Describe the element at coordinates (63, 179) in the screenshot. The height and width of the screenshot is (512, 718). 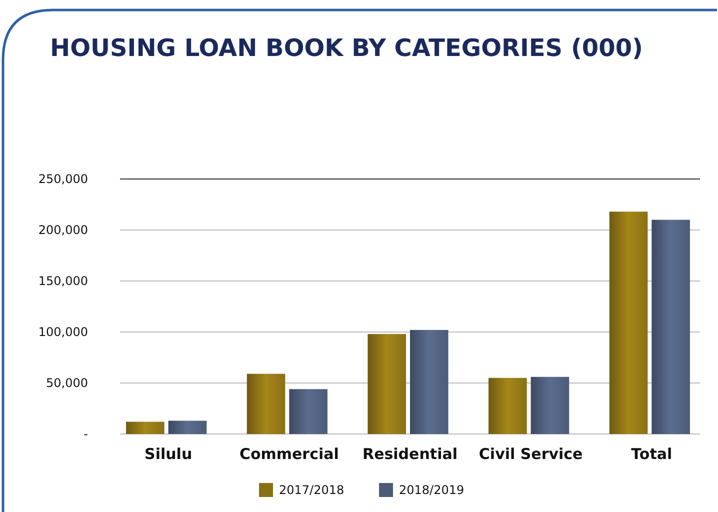
I see `y-tick-label: 250,000` at that location.